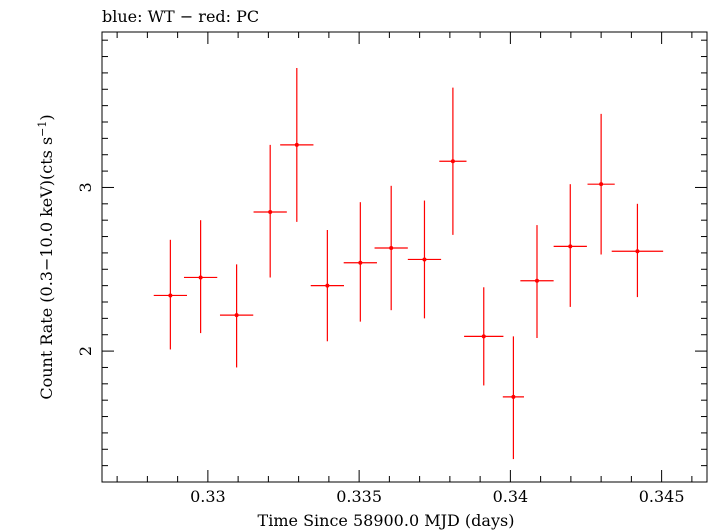  What do you see at coordinates (662, 496) in the screenshot?
I see `x-tick-label: 0.345` at bounding box center [662, 496].